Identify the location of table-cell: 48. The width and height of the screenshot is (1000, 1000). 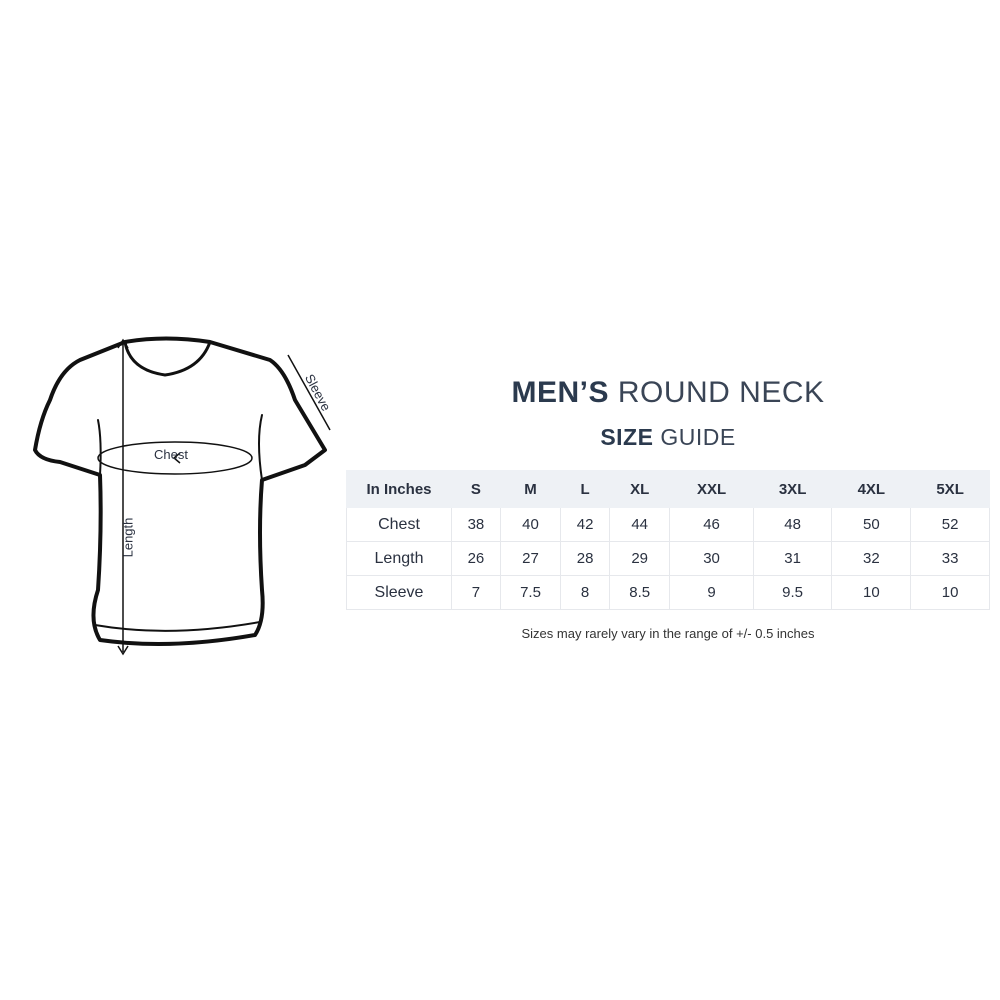
(792, 524).